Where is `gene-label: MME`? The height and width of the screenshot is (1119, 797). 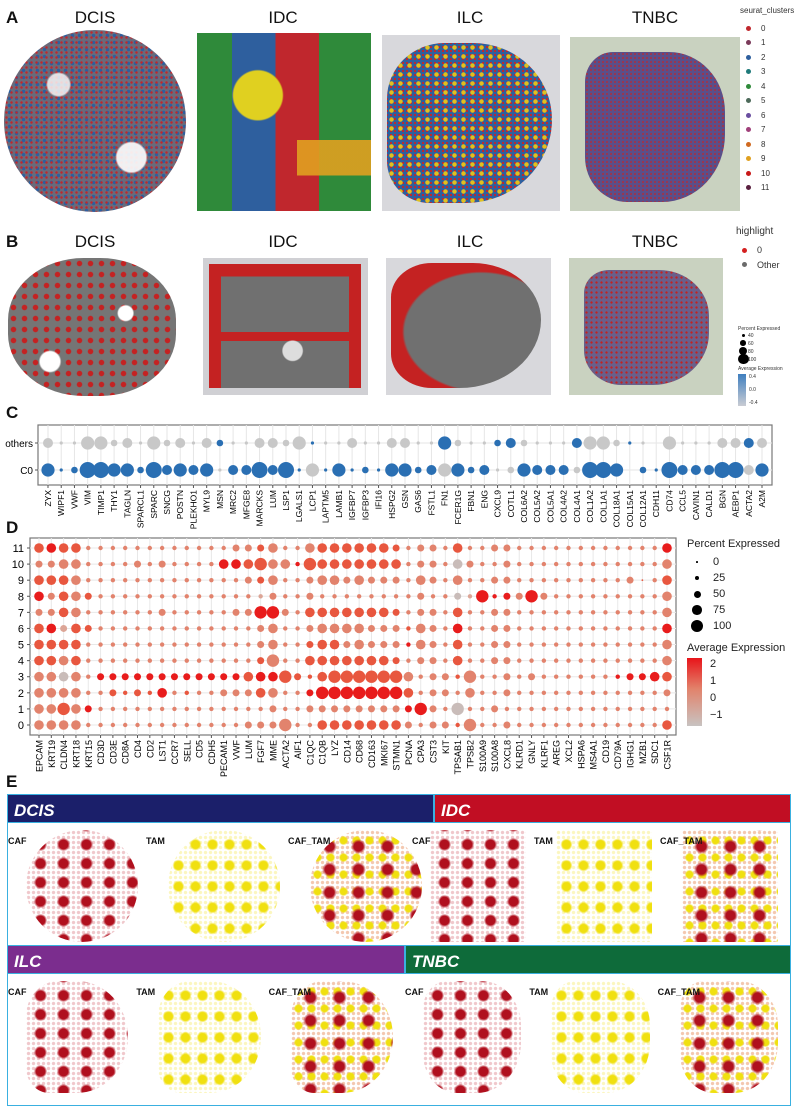
gene-label: MME is located at coordinates (273, 750).